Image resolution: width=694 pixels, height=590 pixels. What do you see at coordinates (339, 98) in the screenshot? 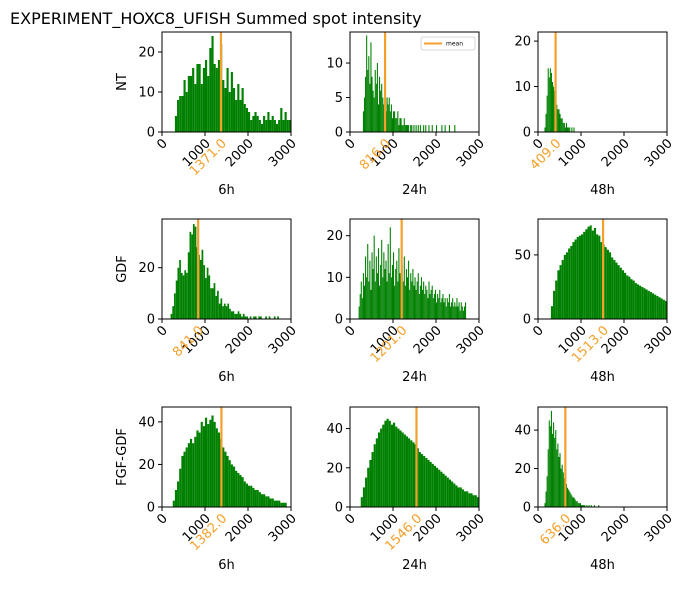
I see `y-tick-label: 5` at bounding box center [339, 98].